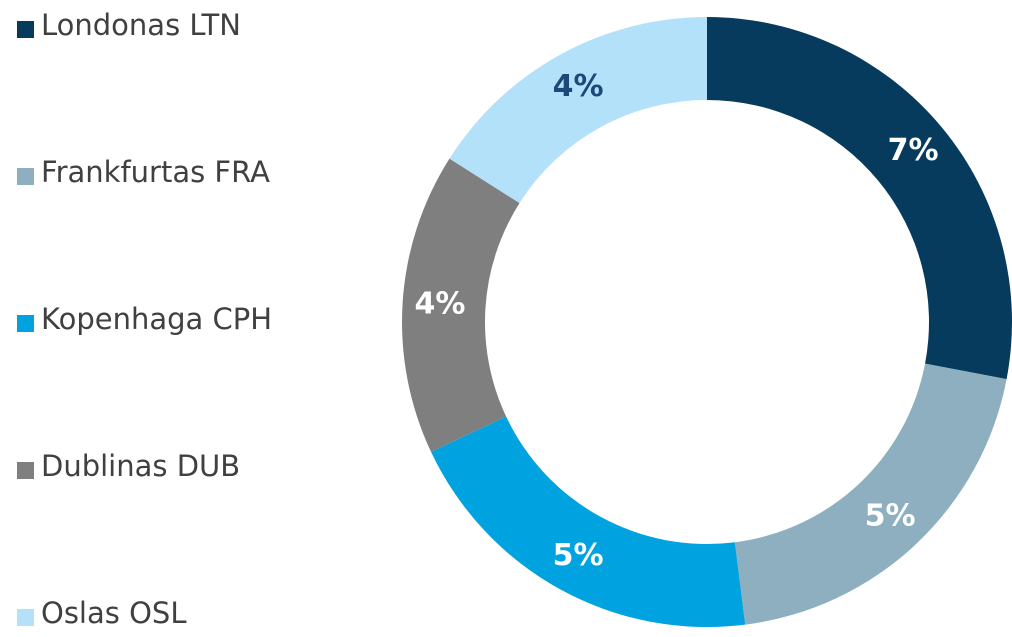 Image resolution: width=1012 pixels, height=637 pixels. What do you see at coordinates (113, 613) in the screenshot?
I see `legend-text: Oslas OSL` at bounding box center [113, 613].